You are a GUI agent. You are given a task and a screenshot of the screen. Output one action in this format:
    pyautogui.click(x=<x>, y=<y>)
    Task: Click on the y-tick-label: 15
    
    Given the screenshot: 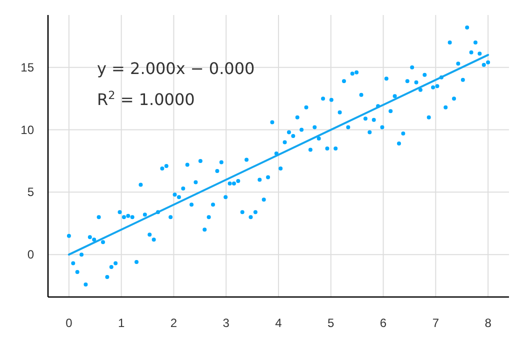 What is the action you would take?
    pyautogui.click(x=27, y=67)
    